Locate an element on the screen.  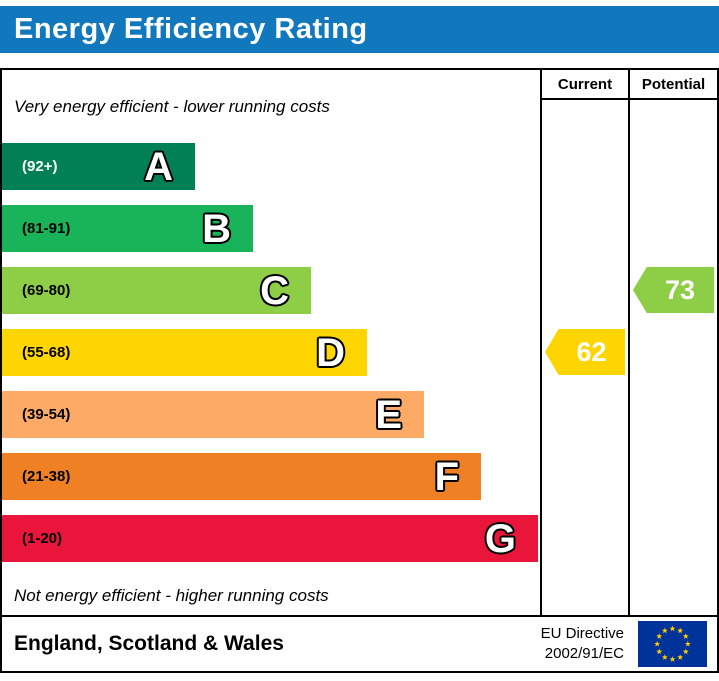
potential-column-header: Potential is located at coordinates (673, 85).